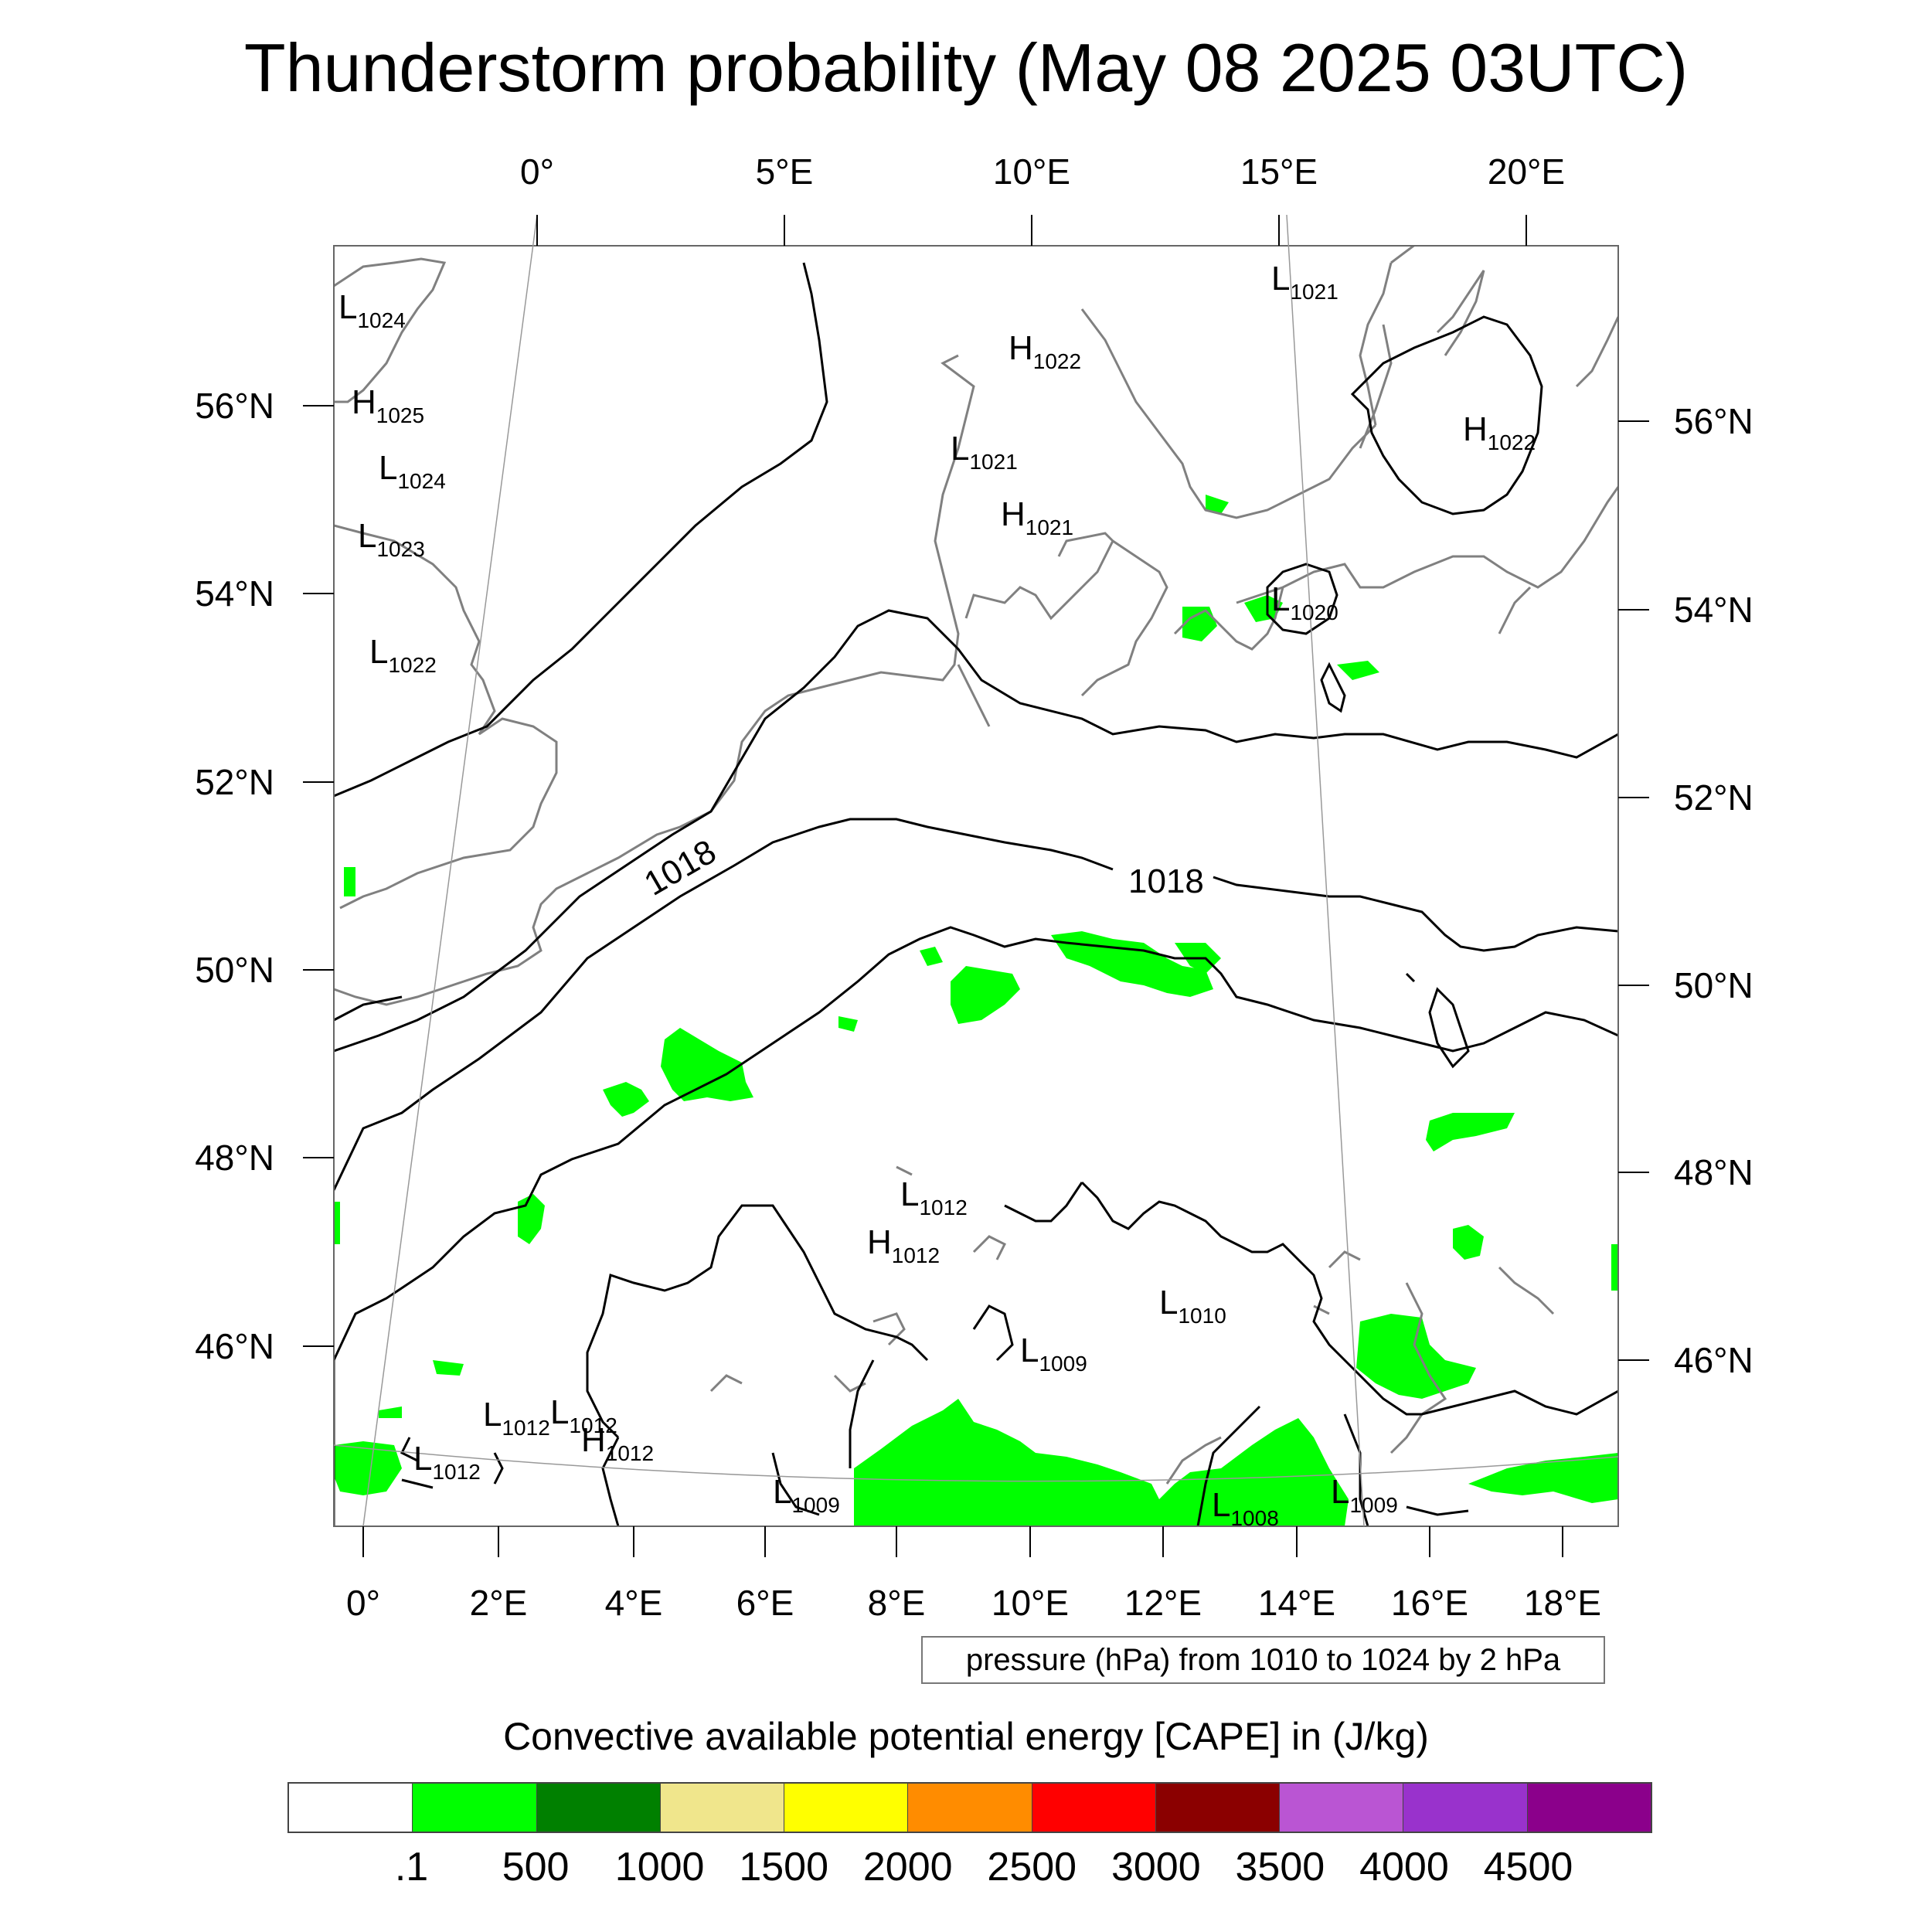  I want to click on colorbar-label: 2000, so click(907, 1867).